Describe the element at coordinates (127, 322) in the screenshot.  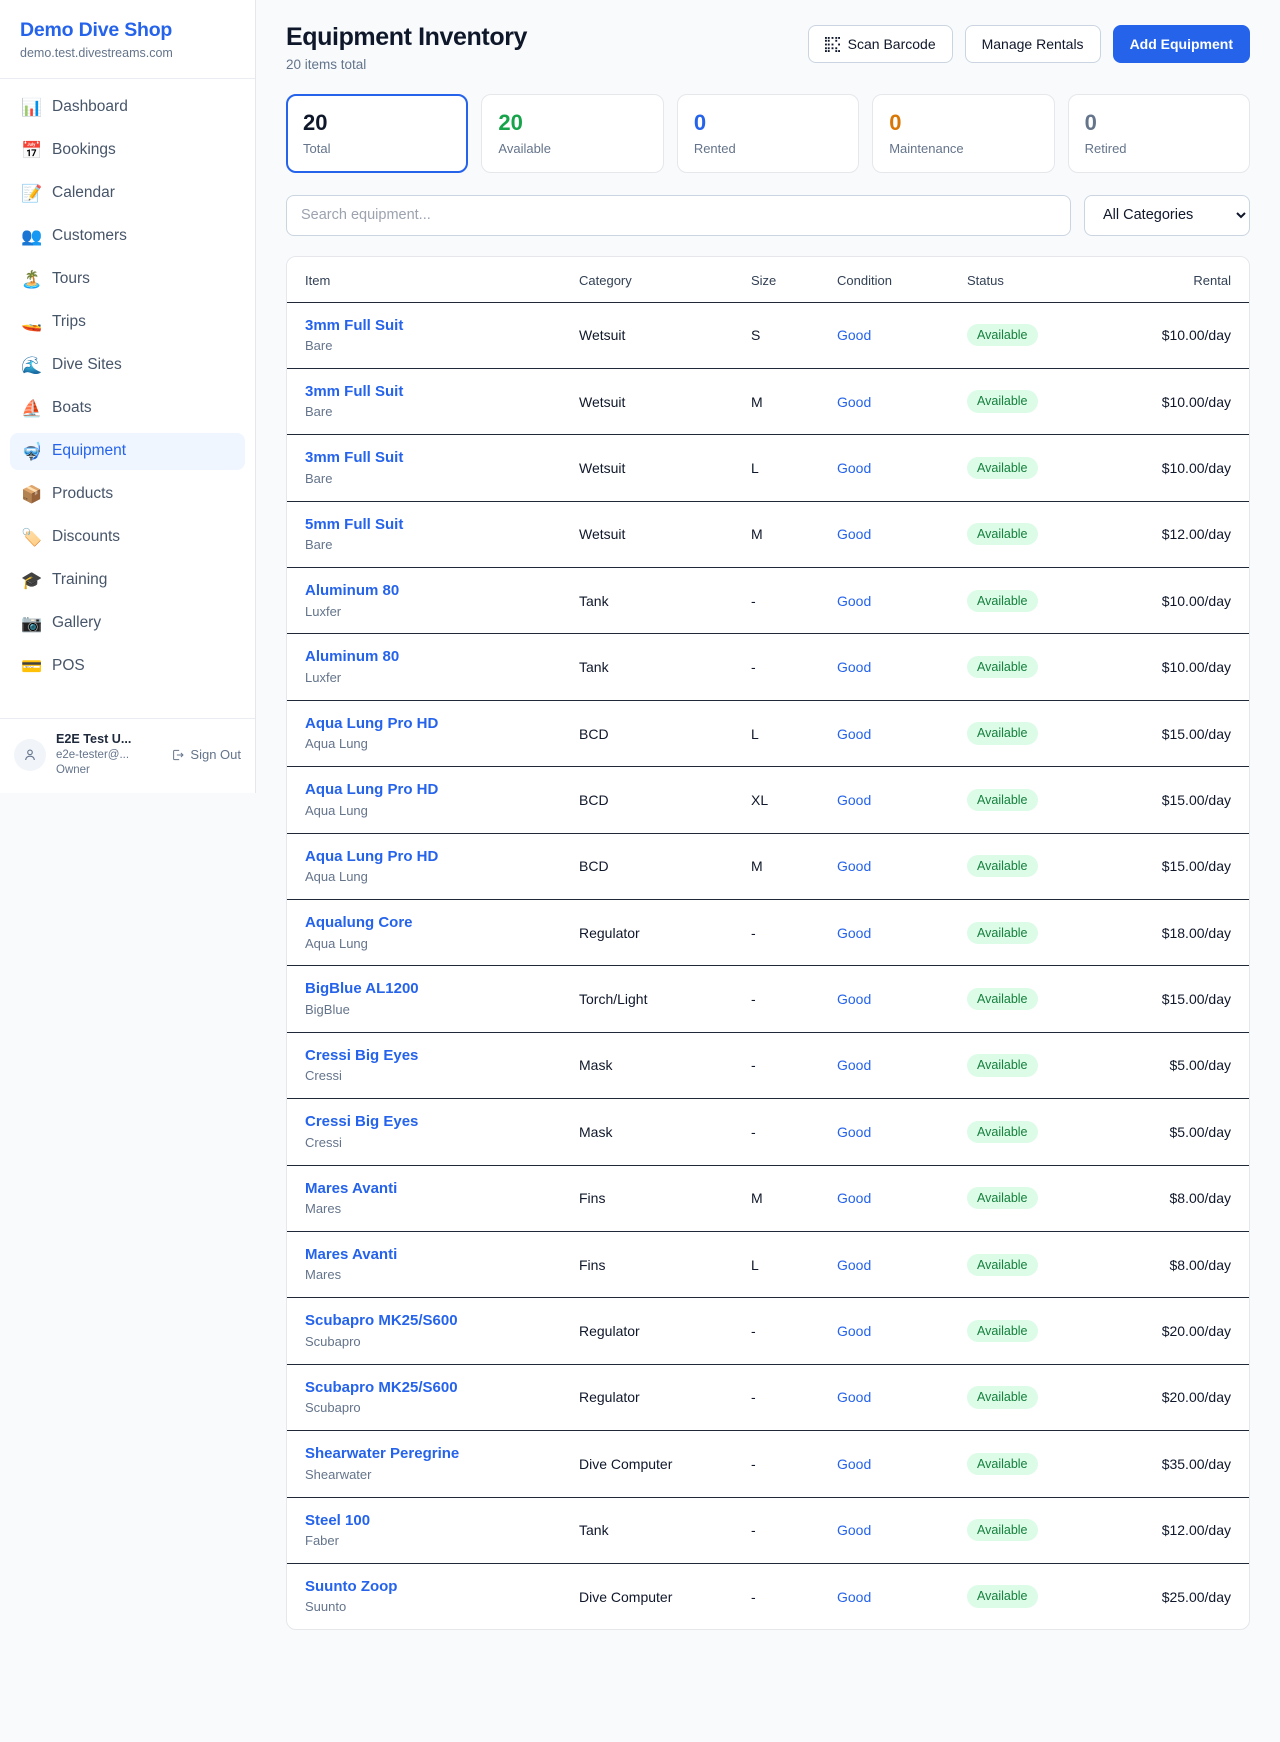
I see `sidebar-item-trips: 🚤 Trips` at that location.